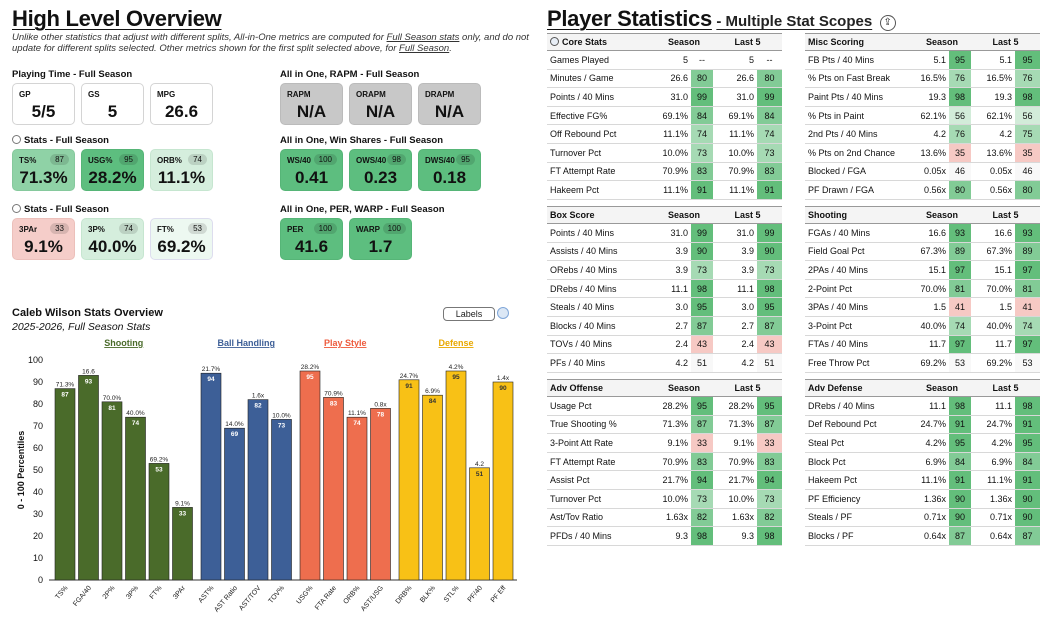 Image resolution: width=1048 pixels, height=620 pixels. Describe the element at coordinates (1028, 406) in the screenshot. I see `last5-percentile: 98` at that location.